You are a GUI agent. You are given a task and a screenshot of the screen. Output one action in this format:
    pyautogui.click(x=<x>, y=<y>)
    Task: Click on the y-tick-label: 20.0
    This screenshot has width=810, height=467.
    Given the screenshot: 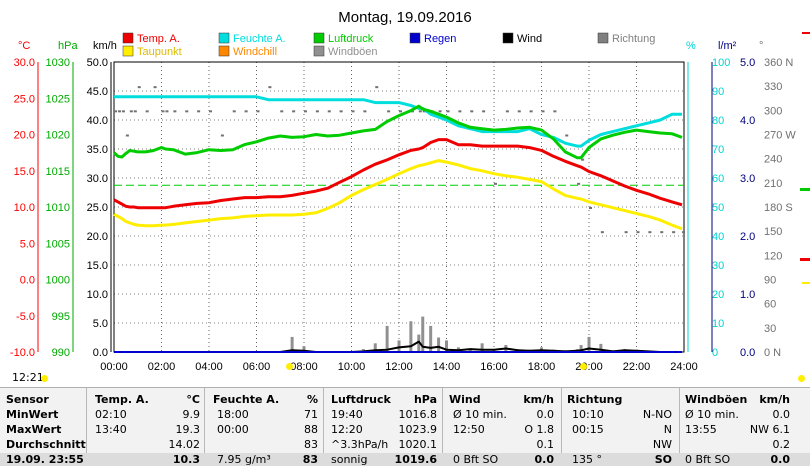 What is the action you would take?
    pyautogui.click(x=97, y=237)
    